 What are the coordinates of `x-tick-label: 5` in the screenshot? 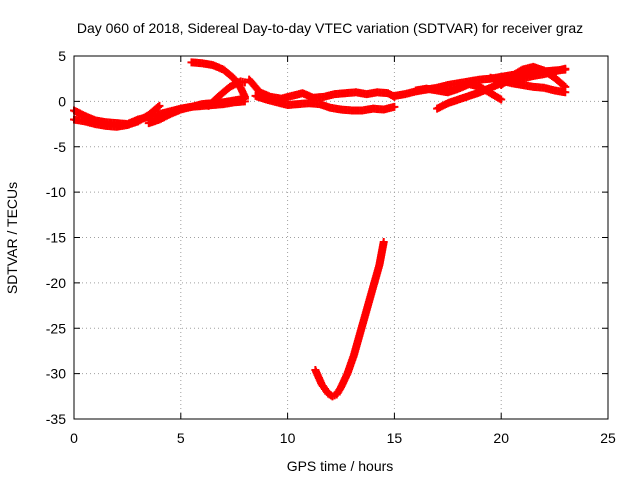 It's located at (181, 438).